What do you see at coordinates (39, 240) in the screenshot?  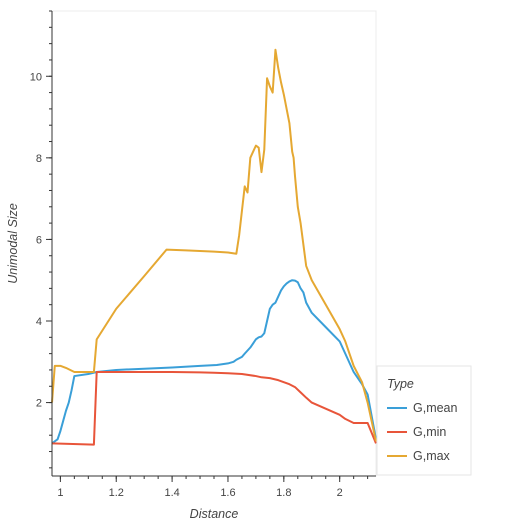 I see `y-tick-label: 6` at bounding box center [39, 240].